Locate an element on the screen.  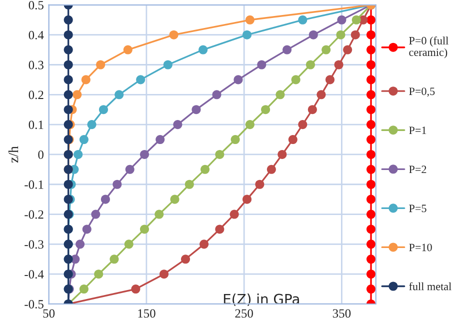
legend-label: P=0,5 is located at coordinates (422, 92).